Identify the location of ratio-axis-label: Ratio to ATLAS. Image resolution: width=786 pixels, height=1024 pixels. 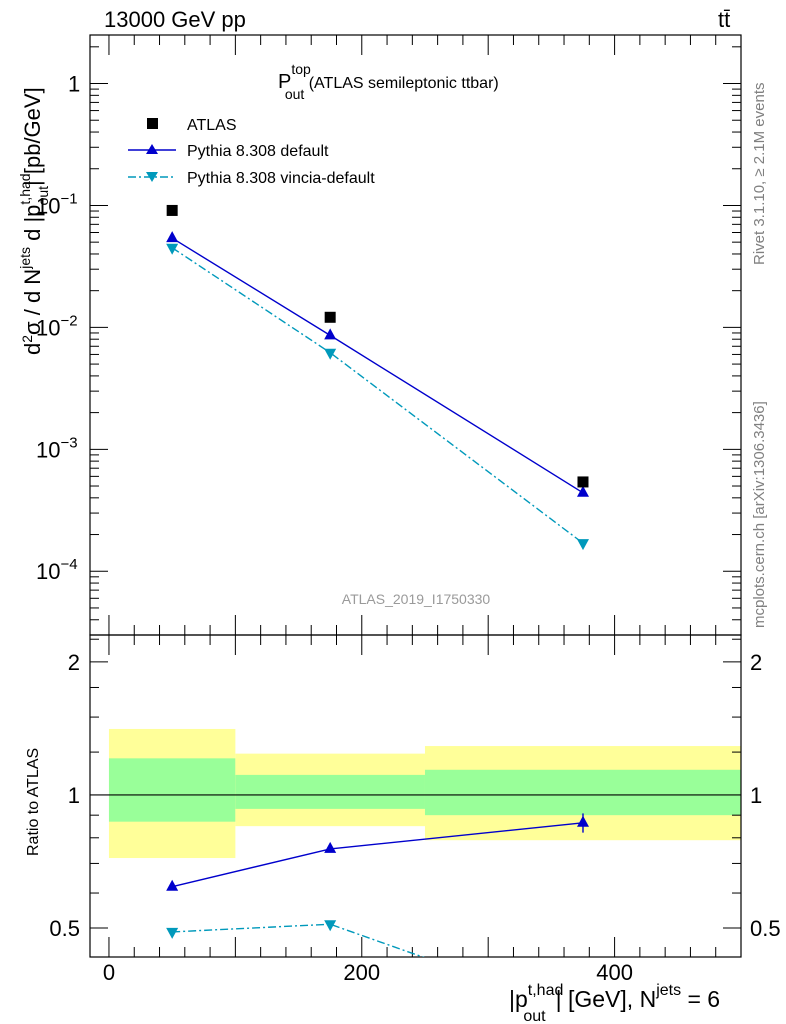
(33, 802).